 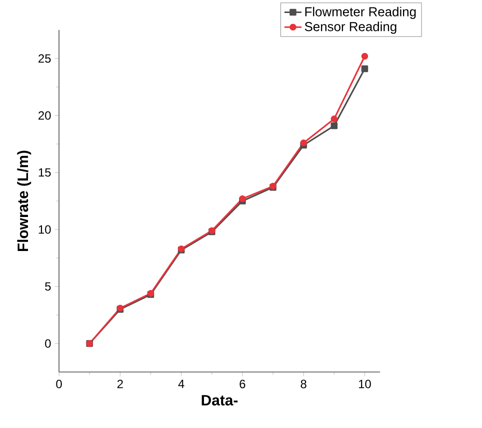 I want to click on y-tick-label: 25, so click(x=44, y=58).